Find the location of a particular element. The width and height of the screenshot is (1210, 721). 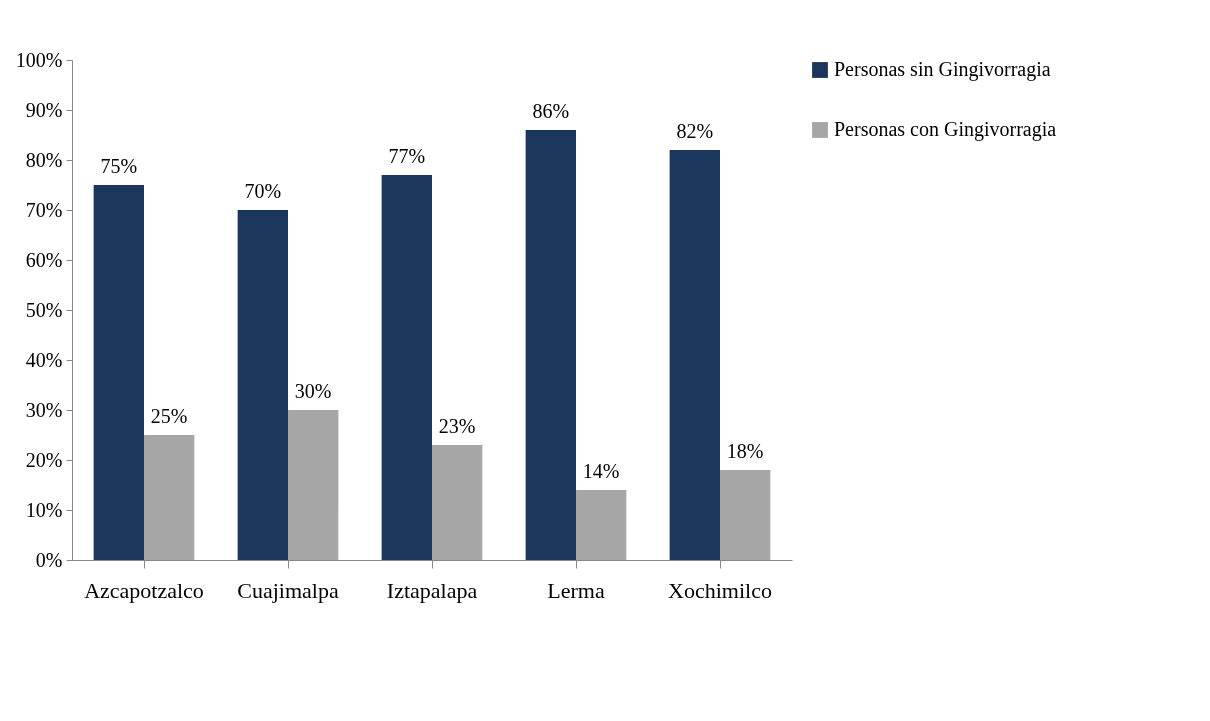

y-tick-label: 0% is located at coordinates (49, 559).